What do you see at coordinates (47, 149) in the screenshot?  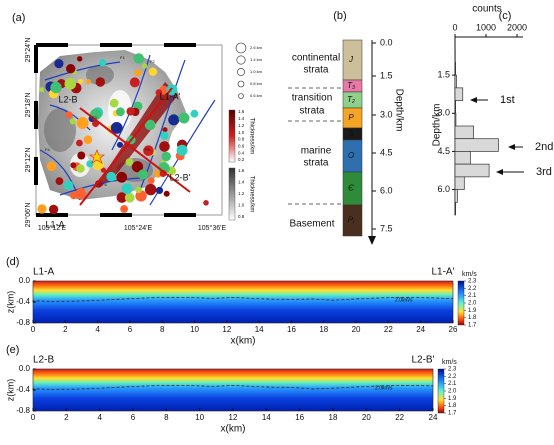 I see `fault-label: F4` at bounding box center [47, 149].